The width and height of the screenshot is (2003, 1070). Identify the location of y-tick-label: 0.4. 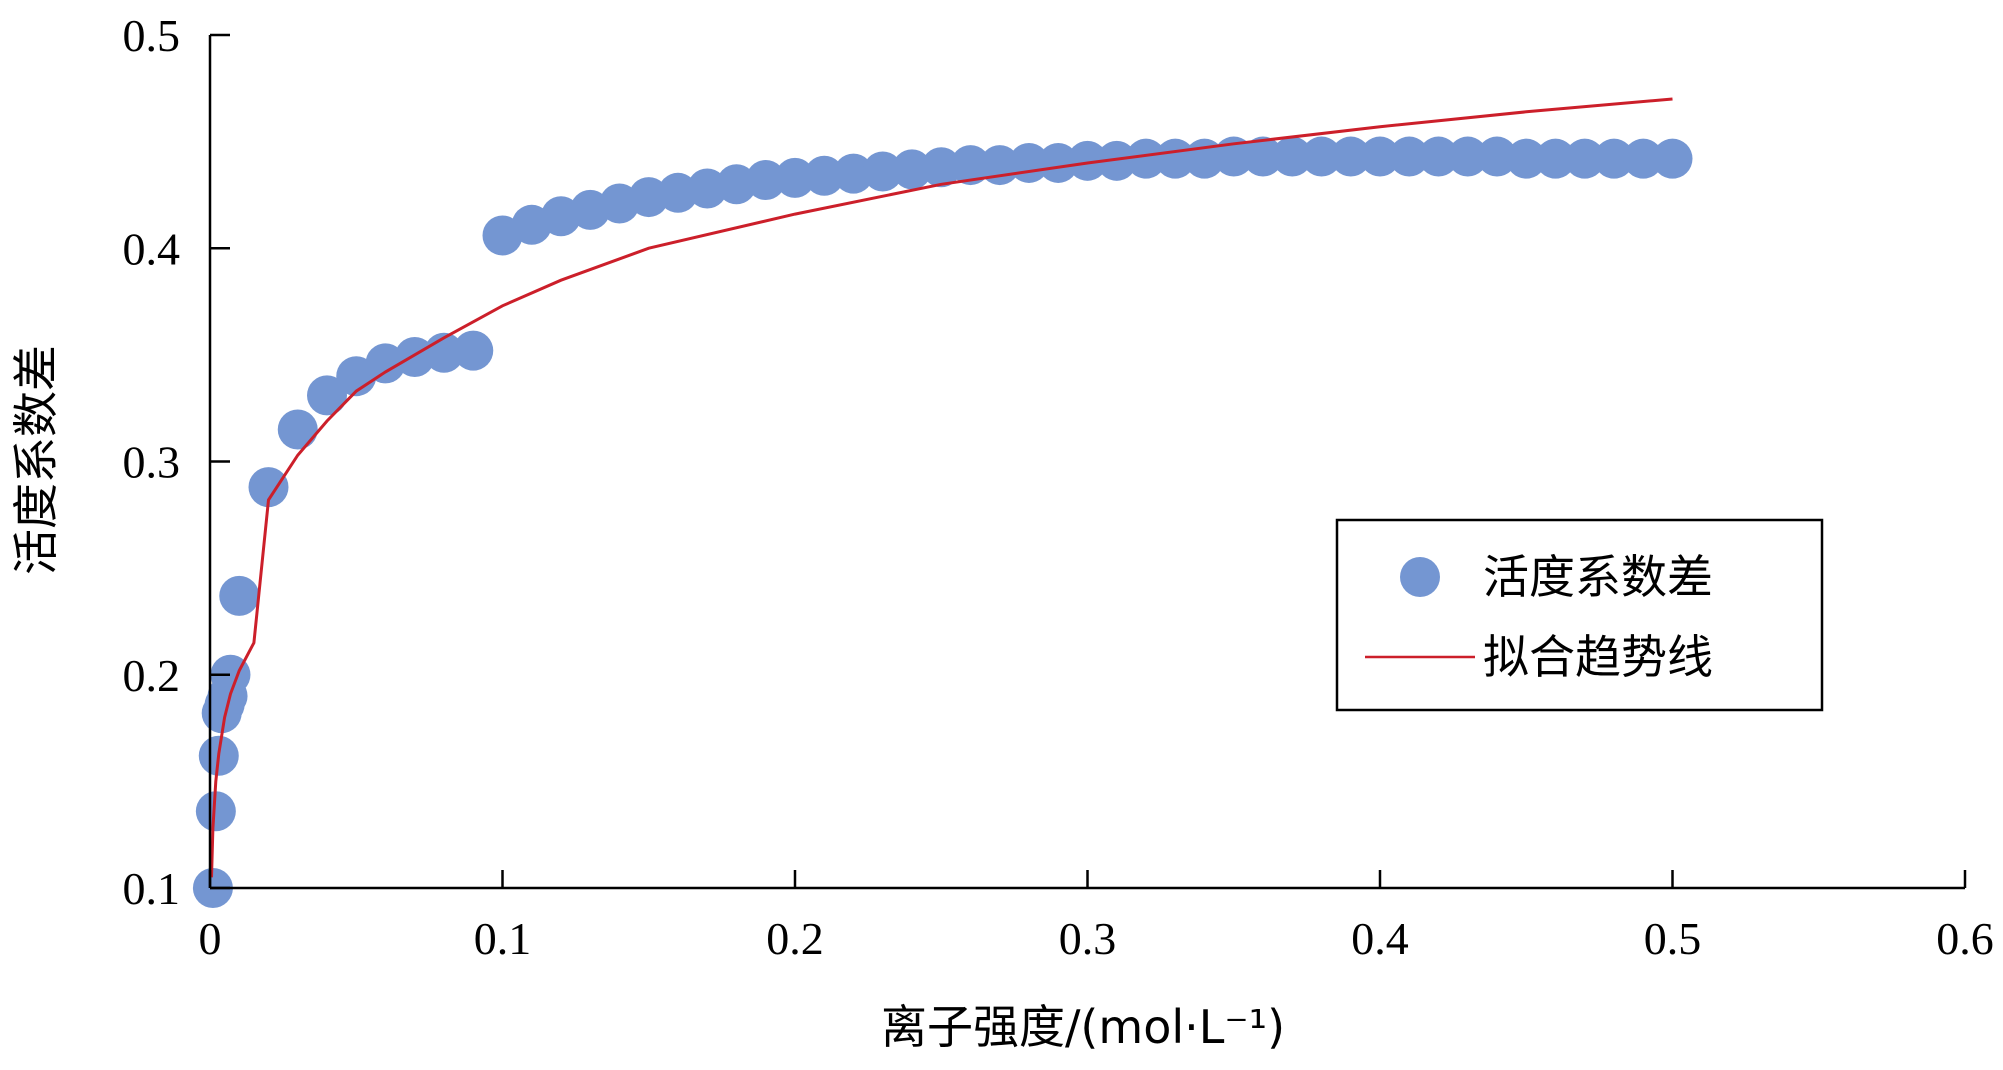
(152, 248).